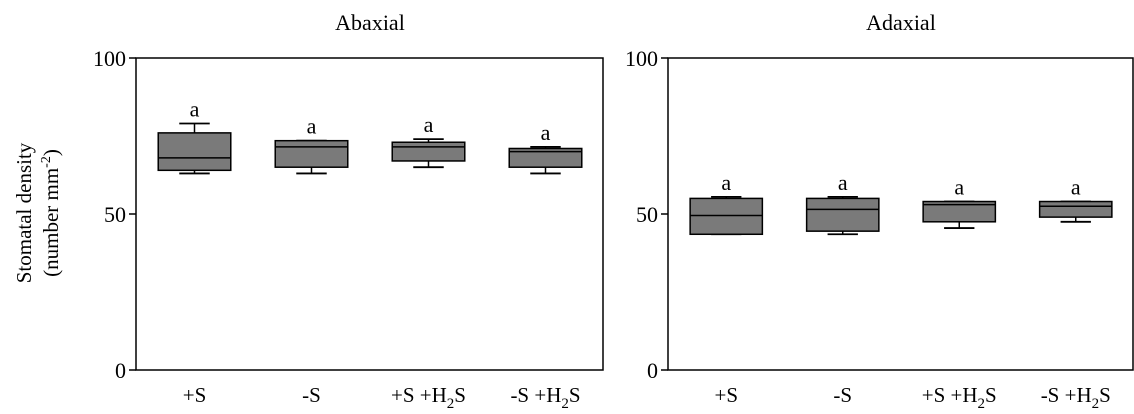 Image resolution: width=1134 pixels, height=414 pixels. What do you see at coordinates (370, 22) in the screenshot?
I see `panel-title: Abaxial` at bounding box center [370, 22].